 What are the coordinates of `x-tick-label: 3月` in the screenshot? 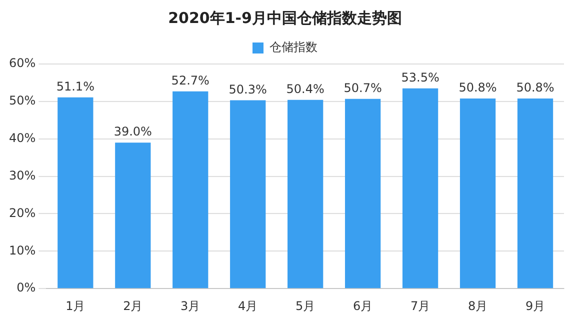 It's located at (190, 305).